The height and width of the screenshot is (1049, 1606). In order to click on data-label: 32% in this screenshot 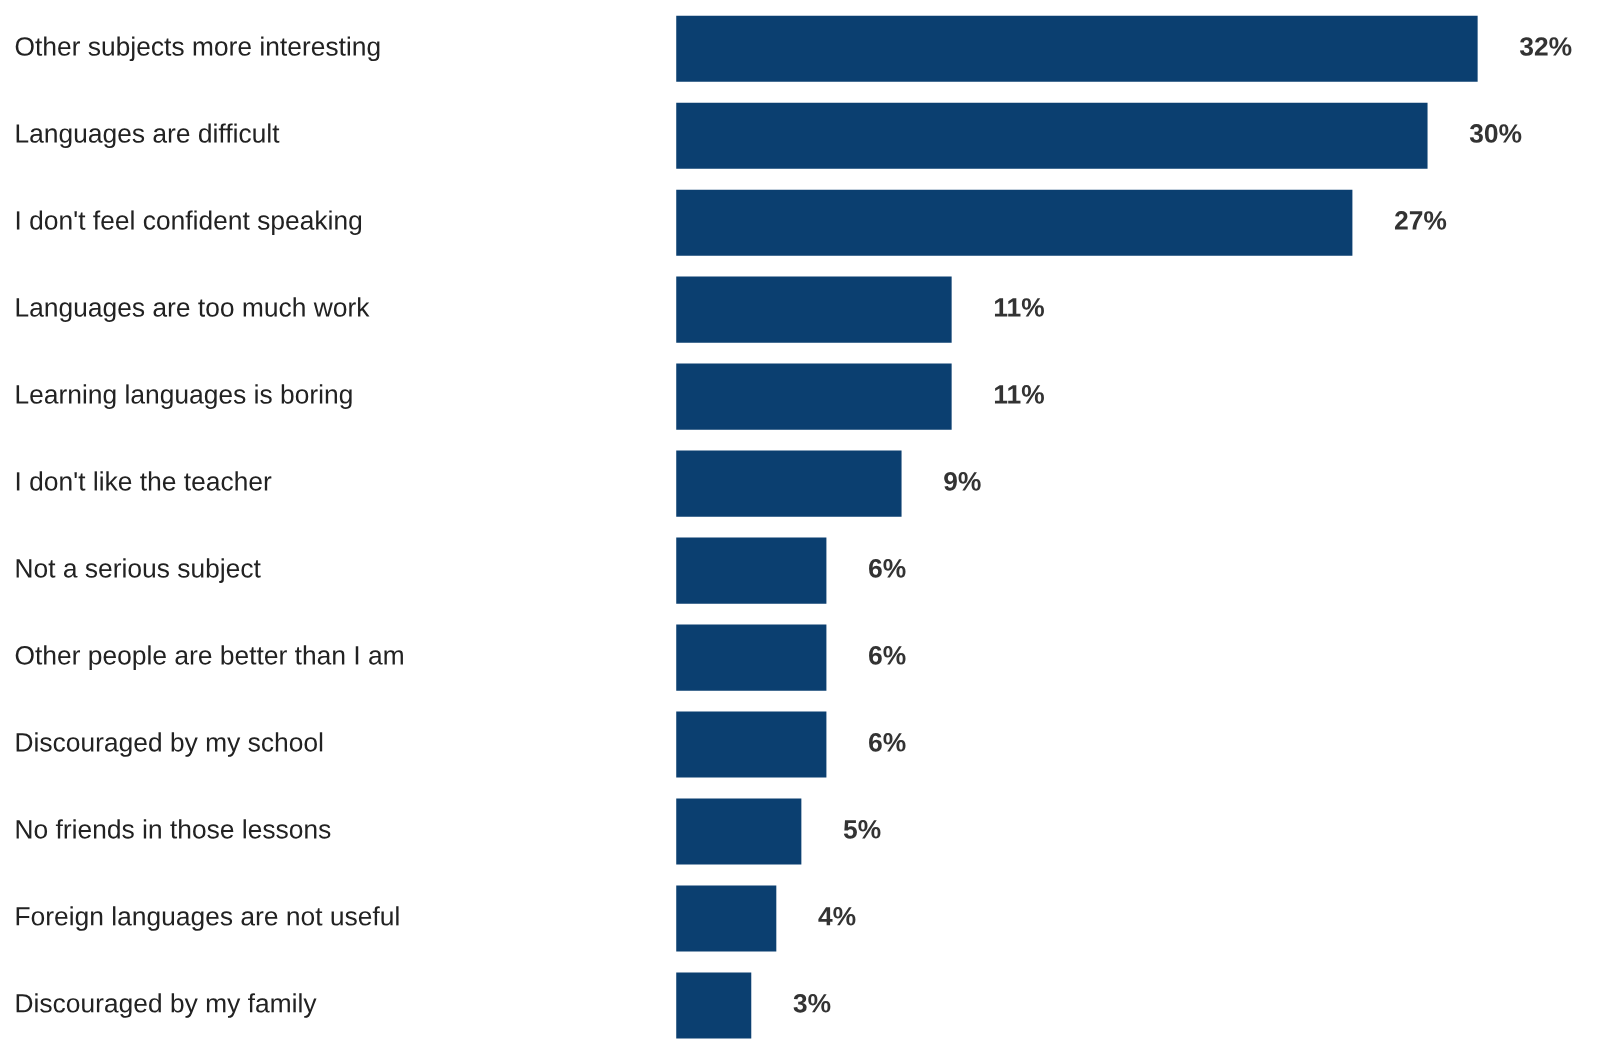, I will do `click(1545, 46)`.